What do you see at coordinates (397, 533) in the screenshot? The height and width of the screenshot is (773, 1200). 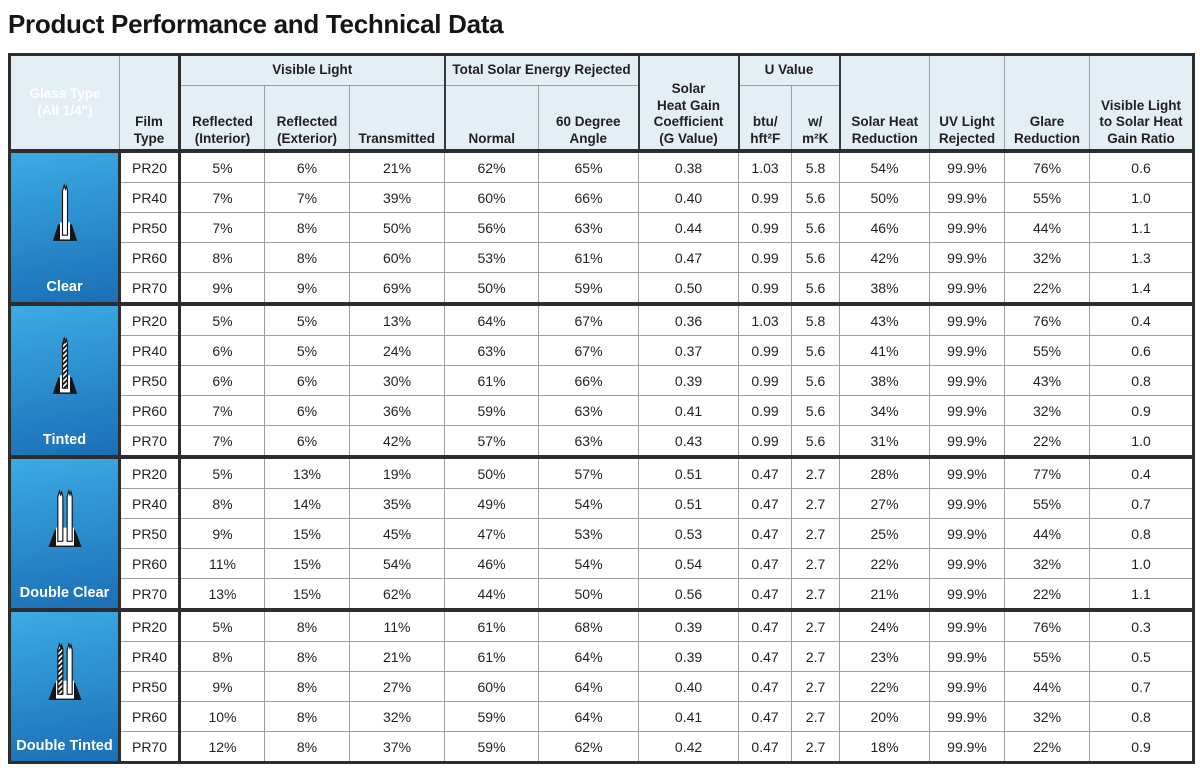 I see `value-cell: 45%` at bounding box center [397, 533].